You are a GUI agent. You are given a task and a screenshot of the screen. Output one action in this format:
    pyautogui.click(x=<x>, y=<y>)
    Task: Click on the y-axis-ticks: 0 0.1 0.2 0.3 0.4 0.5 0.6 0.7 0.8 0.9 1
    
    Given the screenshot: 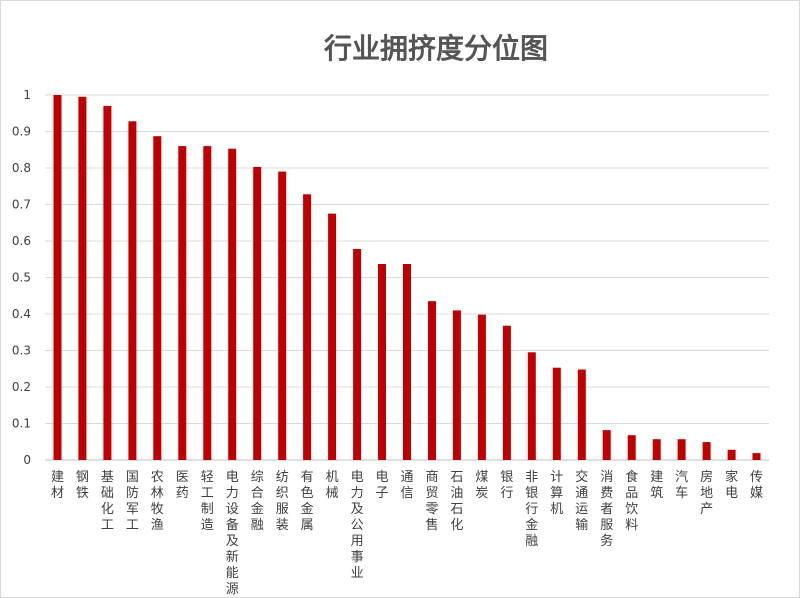 What is the action you would take?
    pyautogui.click(x=21, y=277)
    